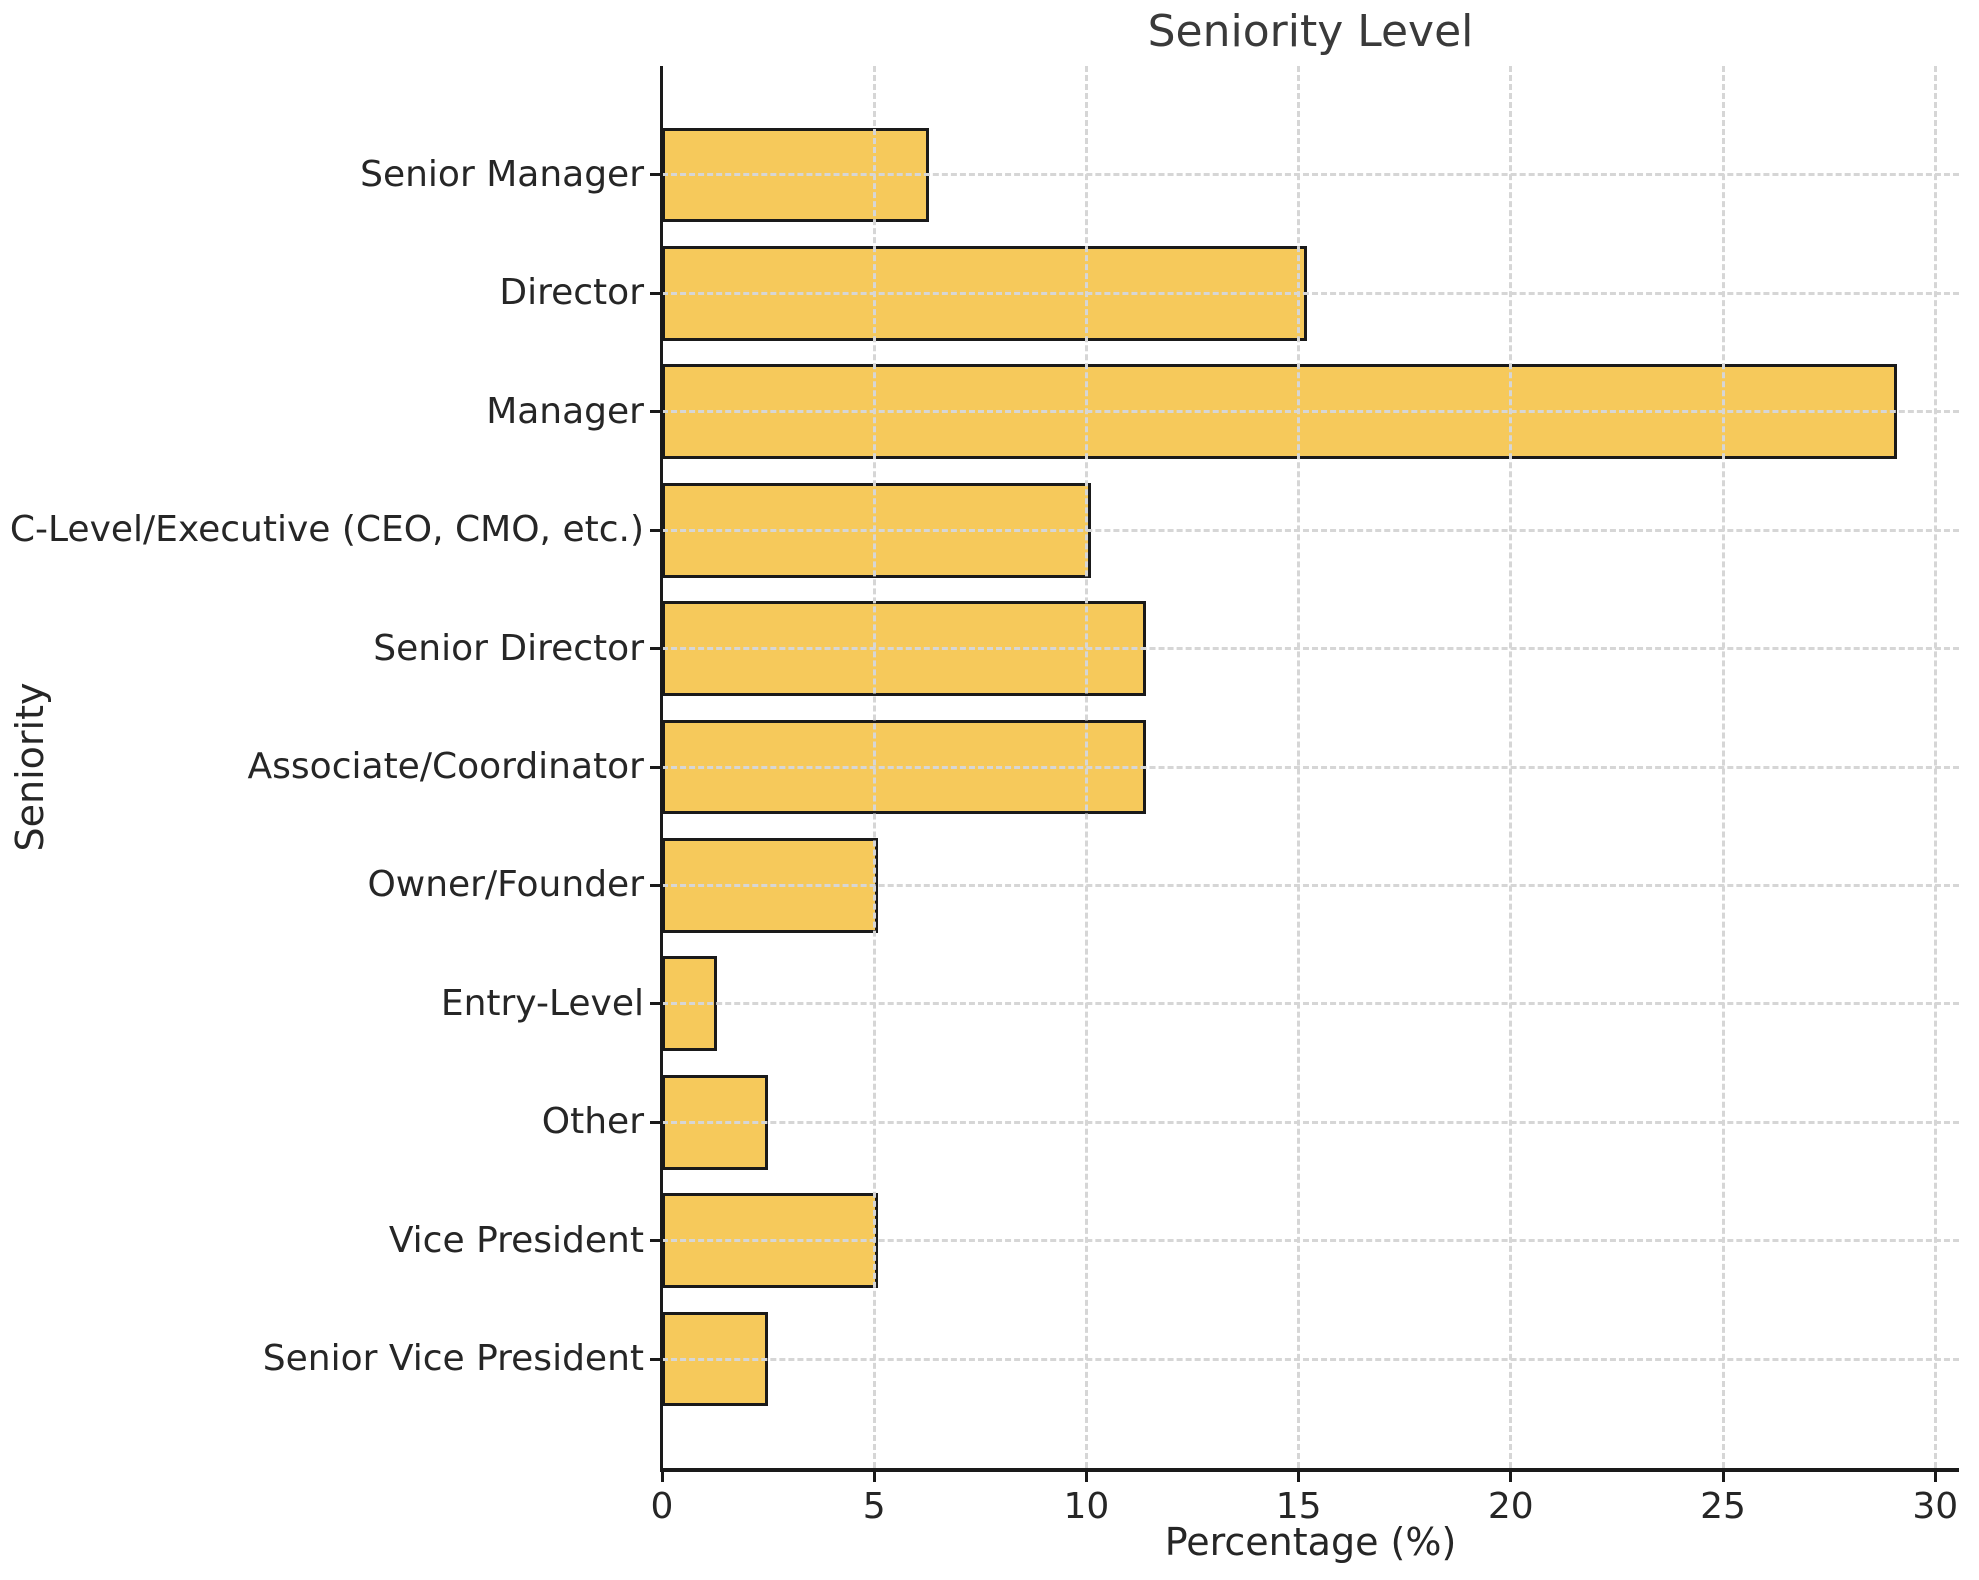 This screenshot has width=1979, height=1580. What do you see at coordinates (565, 411) in the screenshot?
I see `y-tick-label-manager: Manager` at bounding box center [565, 411].